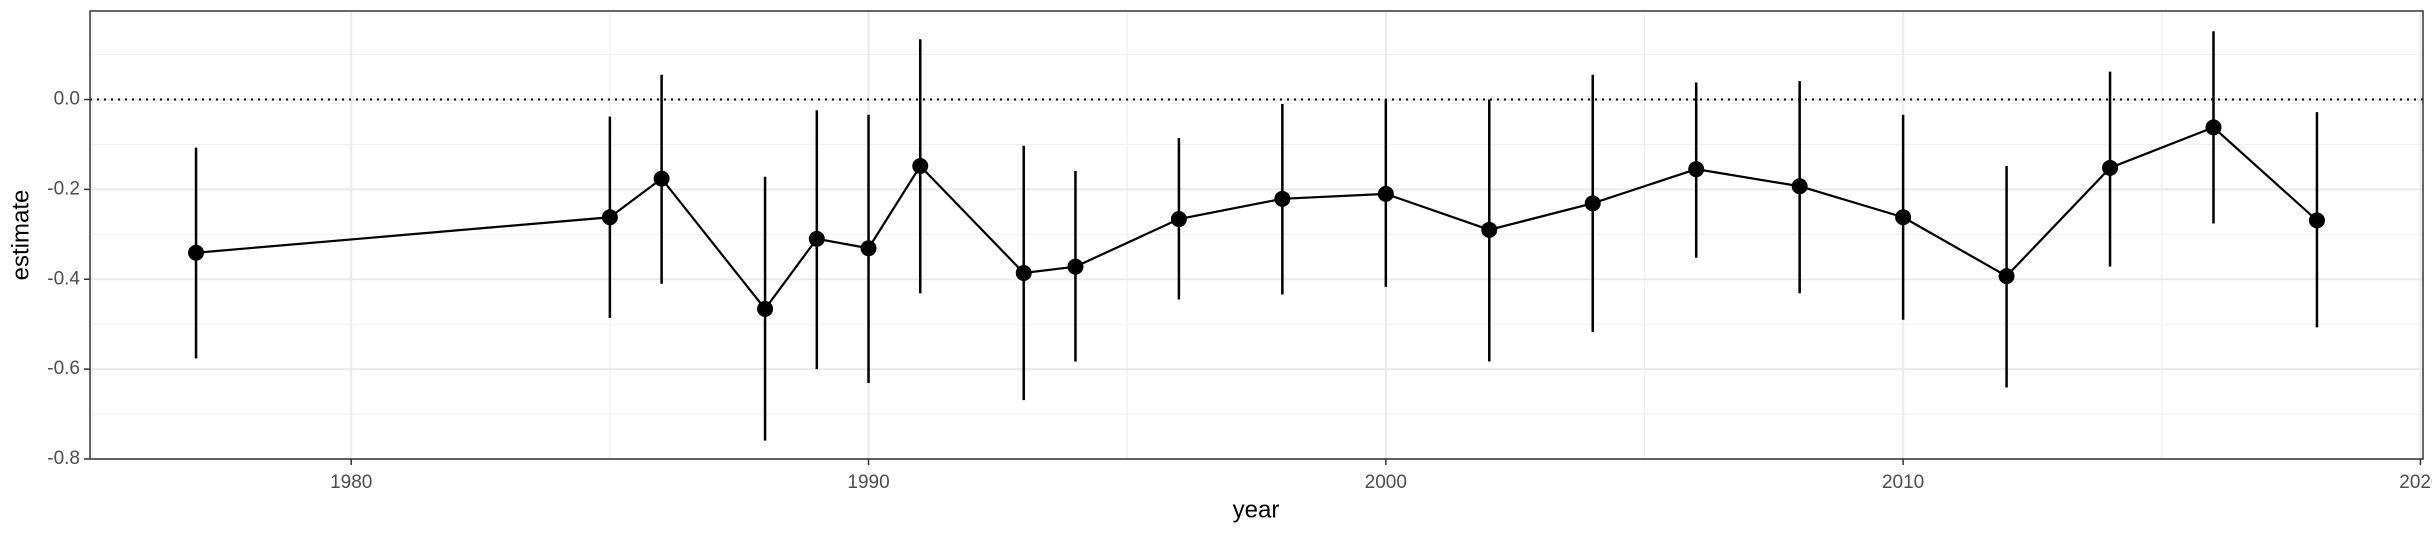 This screenshot has width=2432, height=534. I want to click on x-axis-title: year, so click(1256, 509).